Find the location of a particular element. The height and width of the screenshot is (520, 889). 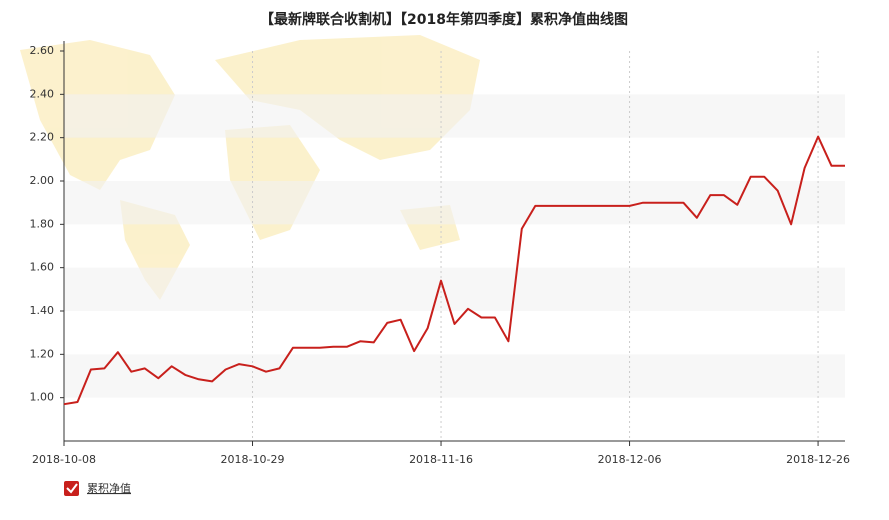

y-tick-label: 1.80 is located at coordinates (42, 223).